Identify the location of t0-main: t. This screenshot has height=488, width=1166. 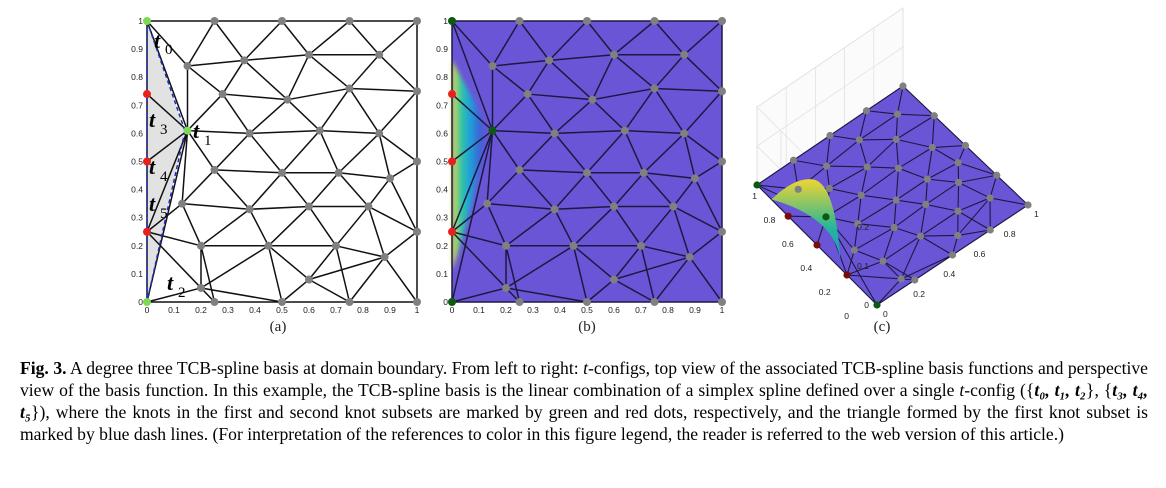
(157, 40).